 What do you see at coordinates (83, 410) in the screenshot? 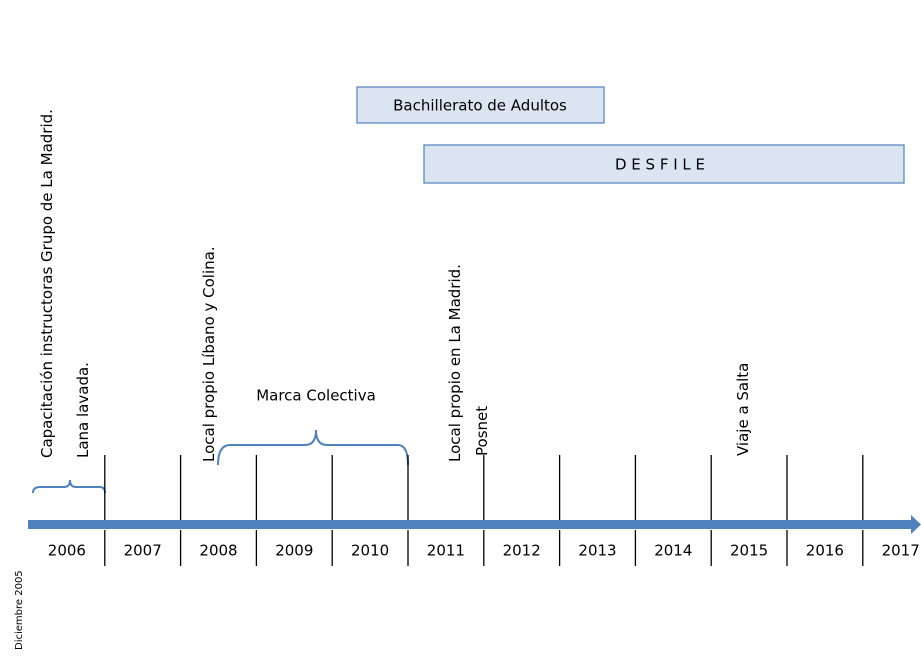
I see `event-label: Lana lavada.` at bounding box center [83, 410].